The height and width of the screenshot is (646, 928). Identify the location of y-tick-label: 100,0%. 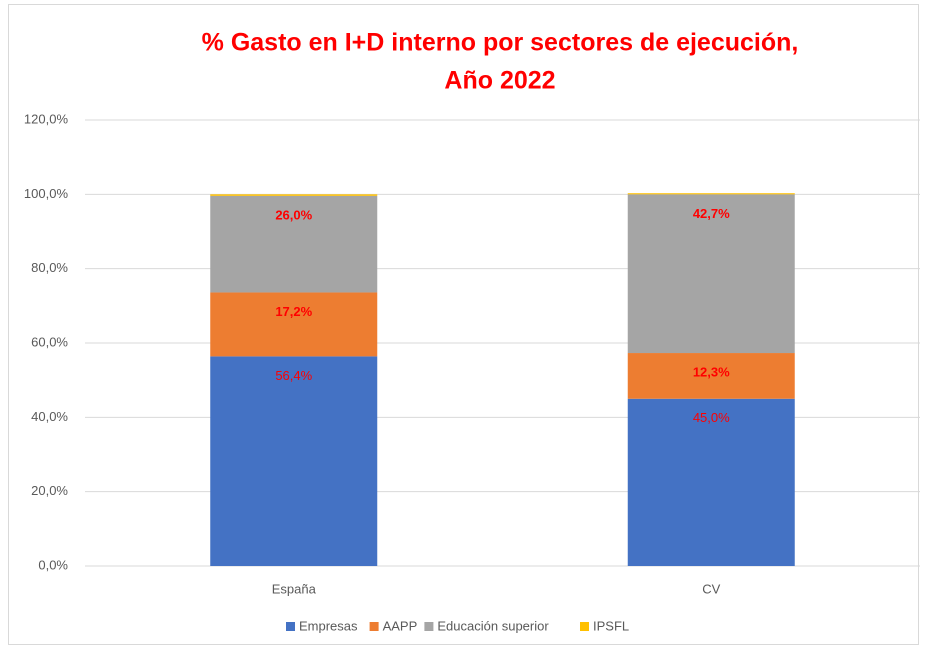
(46, 193).